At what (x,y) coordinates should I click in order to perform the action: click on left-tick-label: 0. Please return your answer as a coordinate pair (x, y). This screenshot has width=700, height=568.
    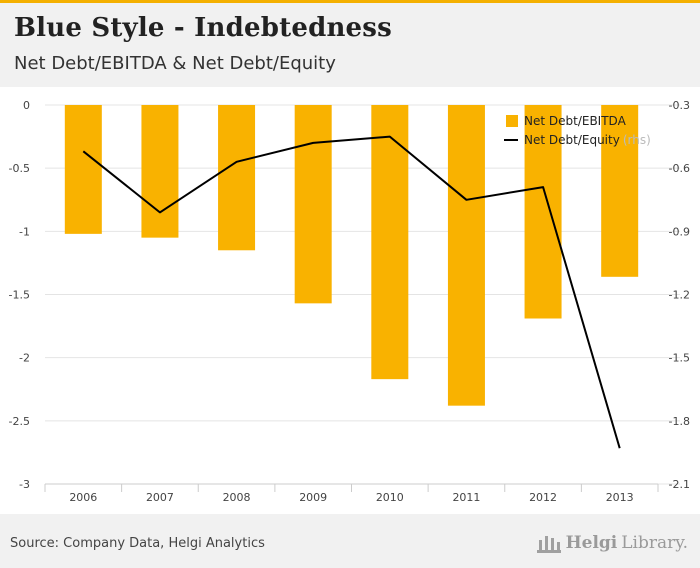
    Looking at the image, I should click on (26, 105).